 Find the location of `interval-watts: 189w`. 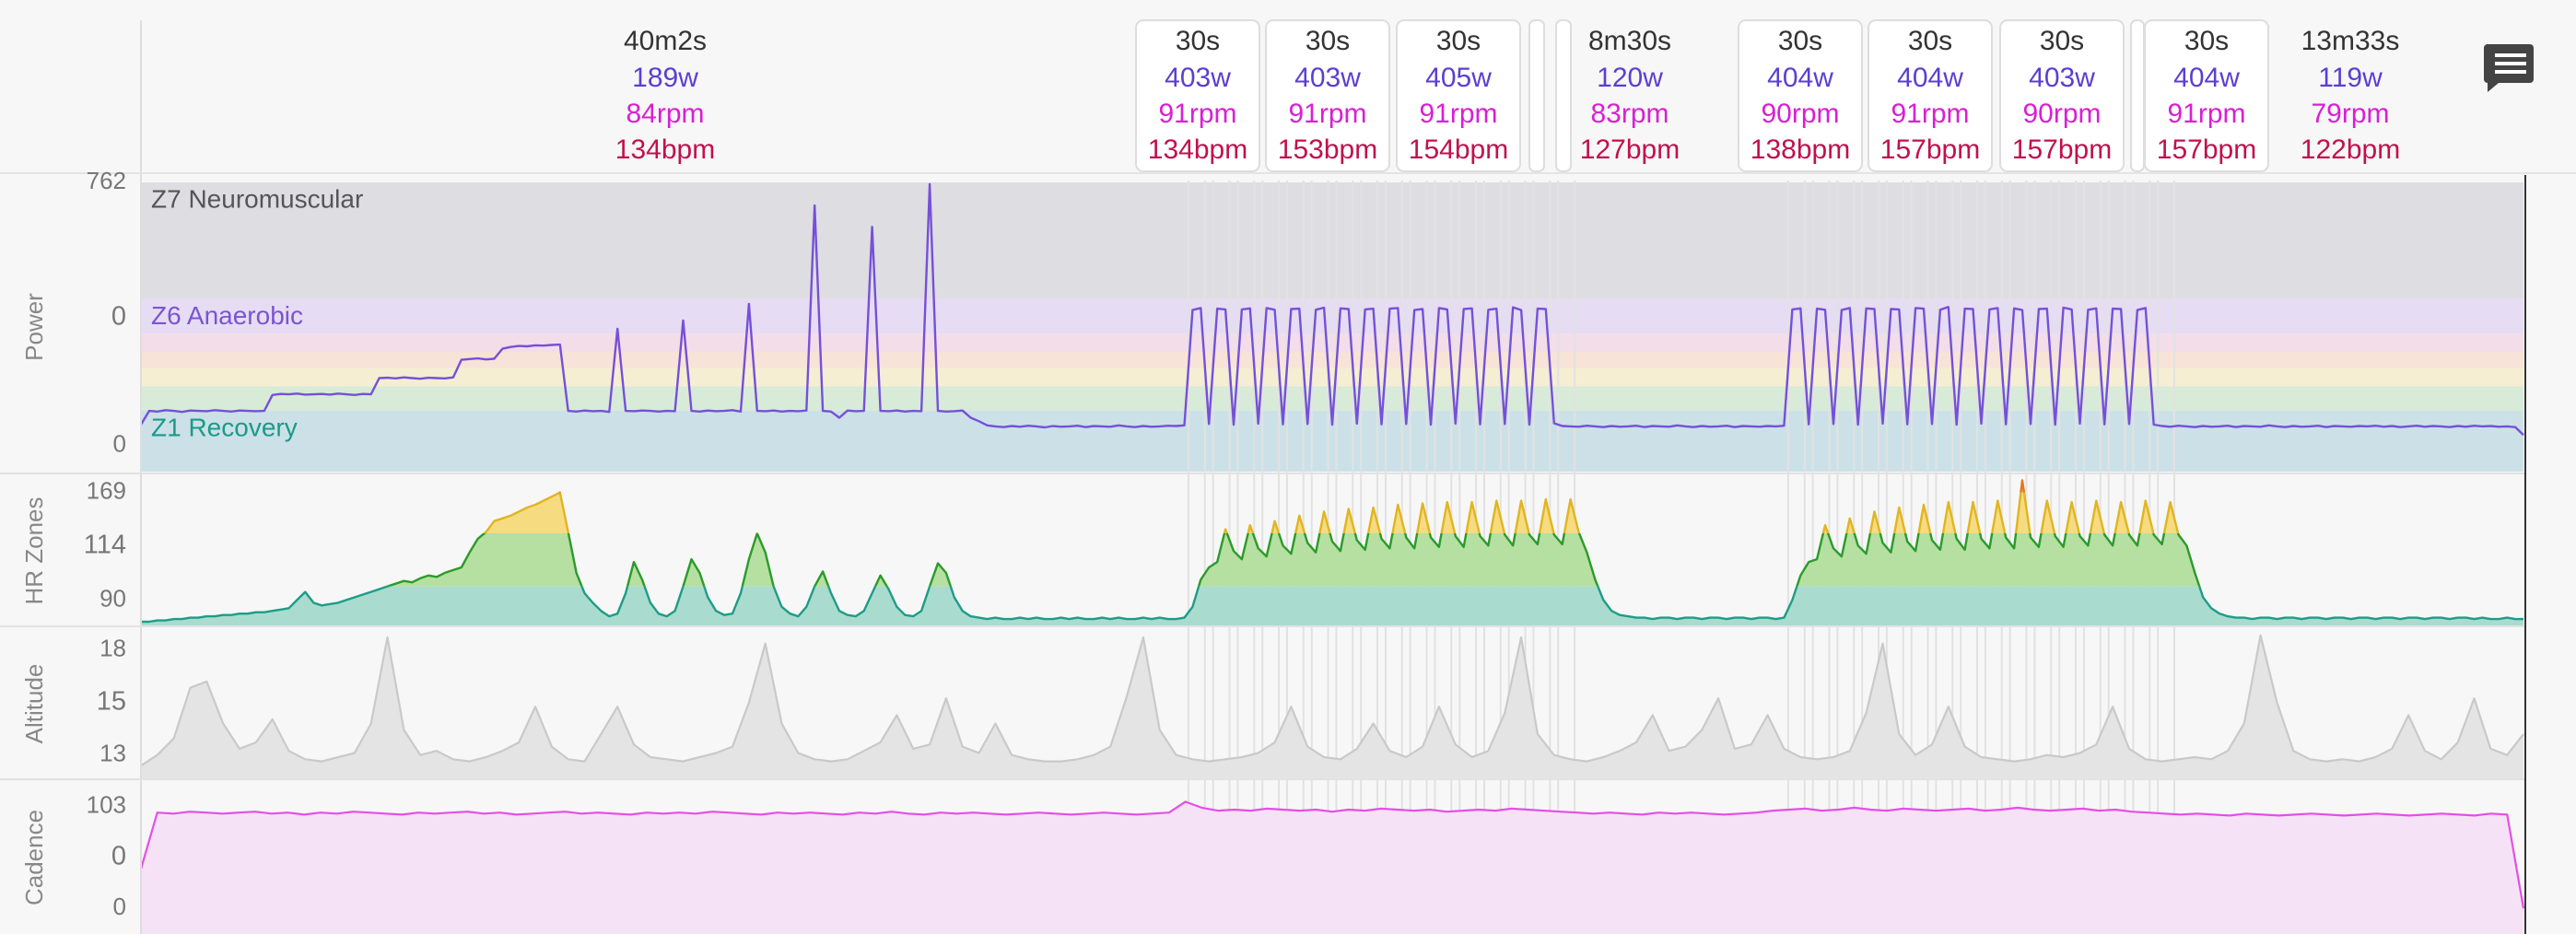

interval-watts: 189w is located at coordinates (665, 78).